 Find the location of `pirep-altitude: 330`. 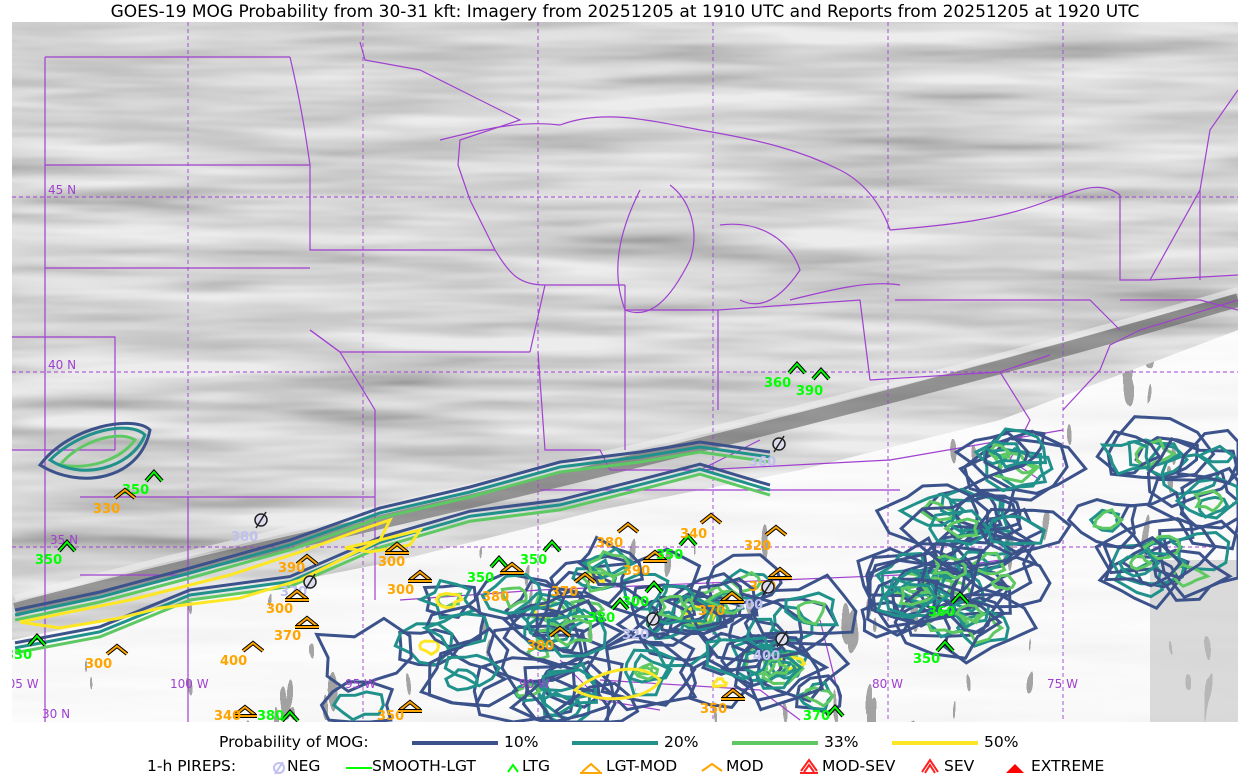

pirep-altitude: 330 is located at coordinates (106, 509).